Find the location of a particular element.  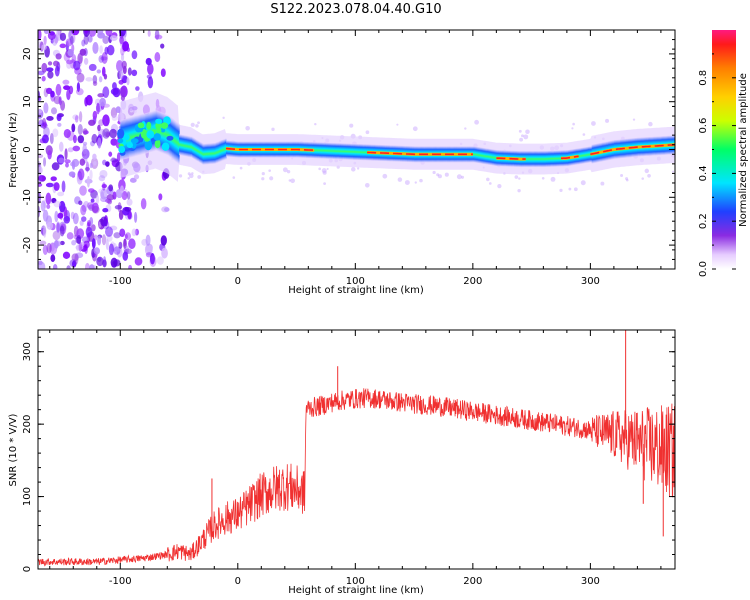

colorbar-tick-label: 0.2 is located at coordinates (703, 221).